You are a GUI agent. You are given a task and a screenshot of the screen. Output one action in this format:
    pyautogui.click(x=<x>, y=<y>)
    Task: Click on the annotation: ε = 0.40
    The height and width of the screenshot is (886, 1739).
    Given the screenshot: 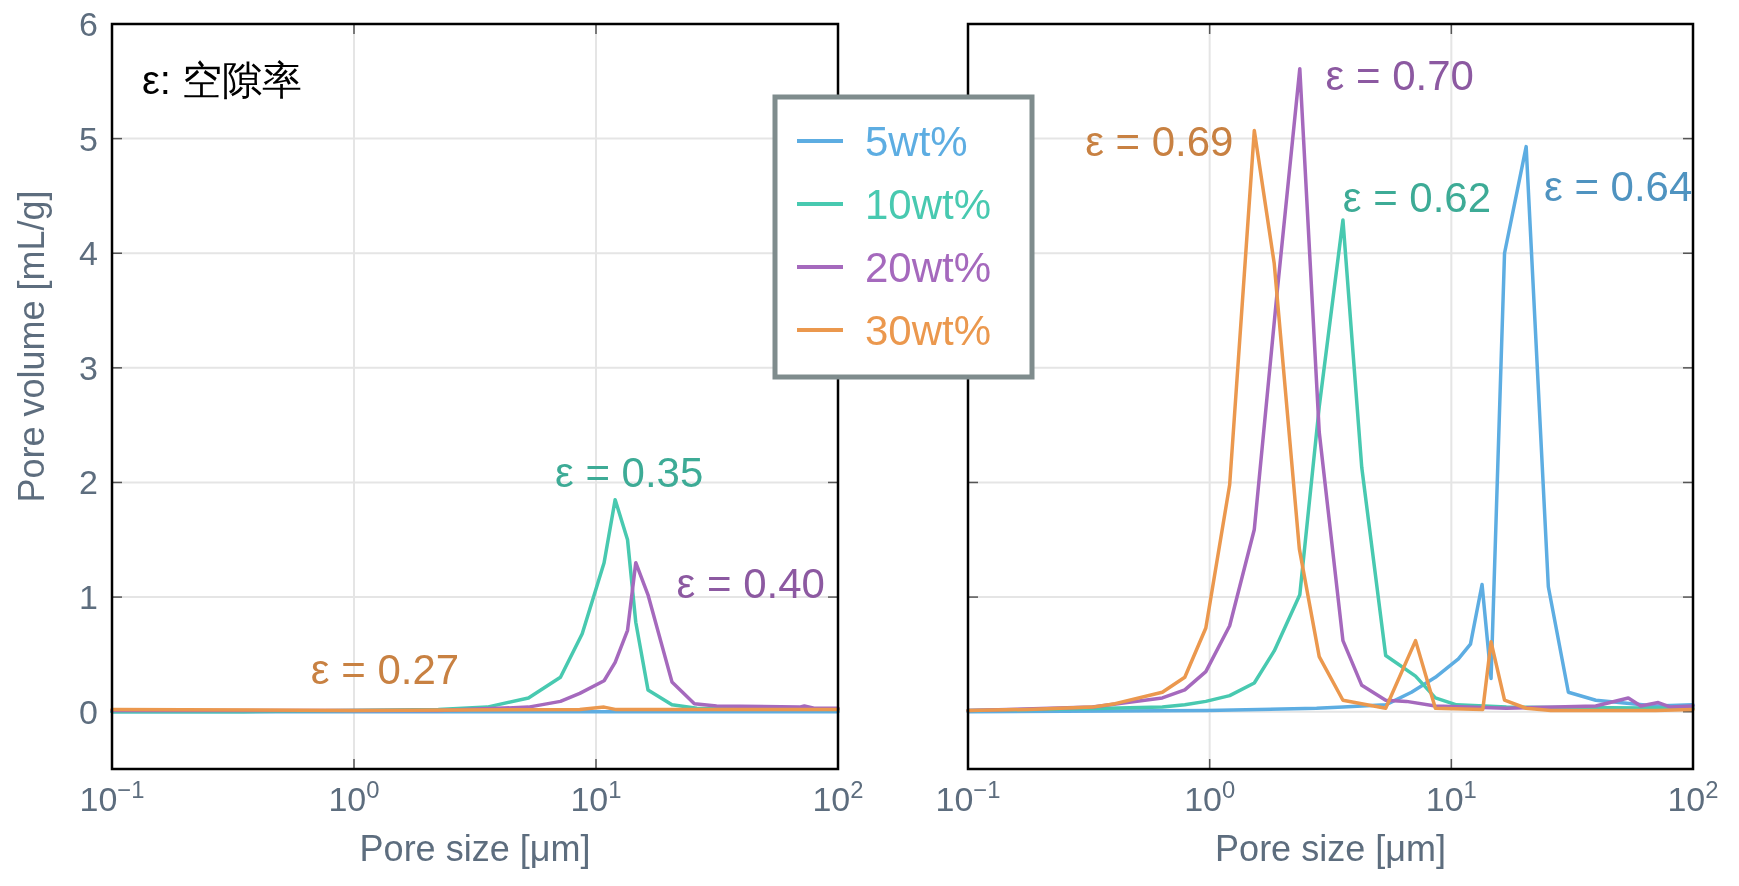 What is the action you would take?
    pyautogui.click(x=750, y=583)
    